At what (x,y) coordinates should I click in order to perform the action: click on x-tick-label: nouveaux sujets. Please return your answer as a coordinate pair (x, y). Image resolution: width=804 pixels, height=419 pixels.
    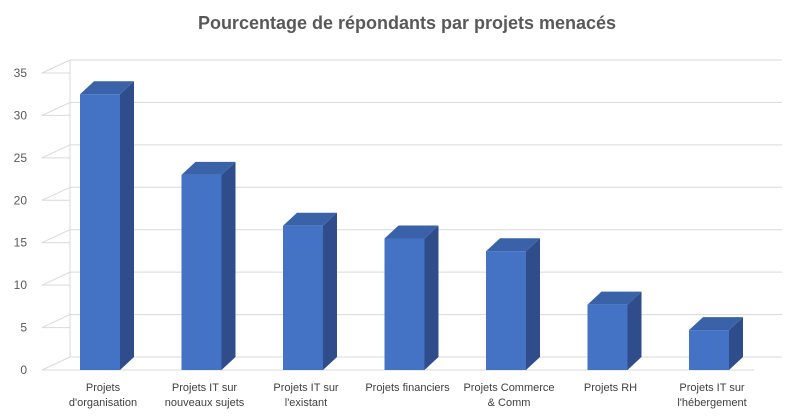
    Looking at the image, I should click on (205, 403).